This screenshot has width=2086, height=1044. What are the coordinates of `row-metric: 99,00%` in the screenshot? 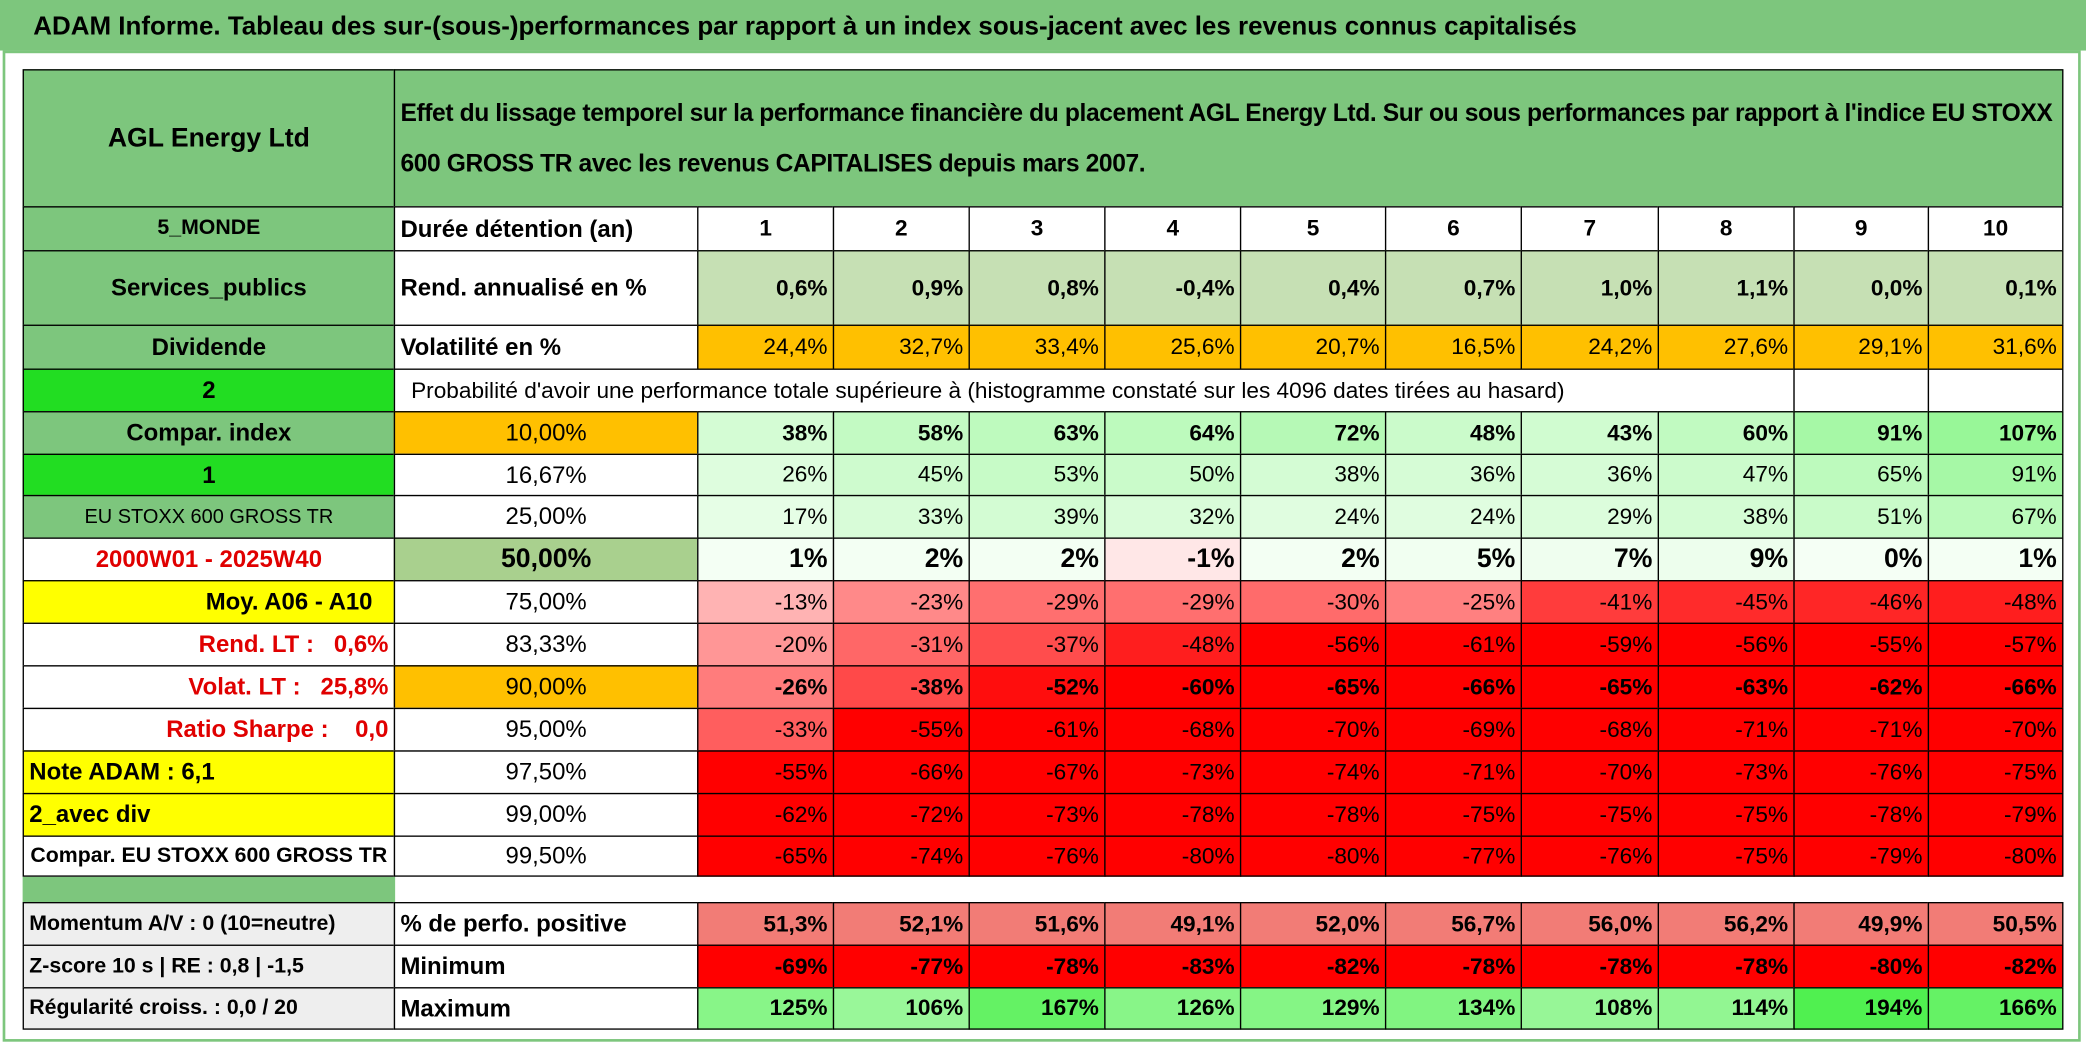 It's located at (546, 814).